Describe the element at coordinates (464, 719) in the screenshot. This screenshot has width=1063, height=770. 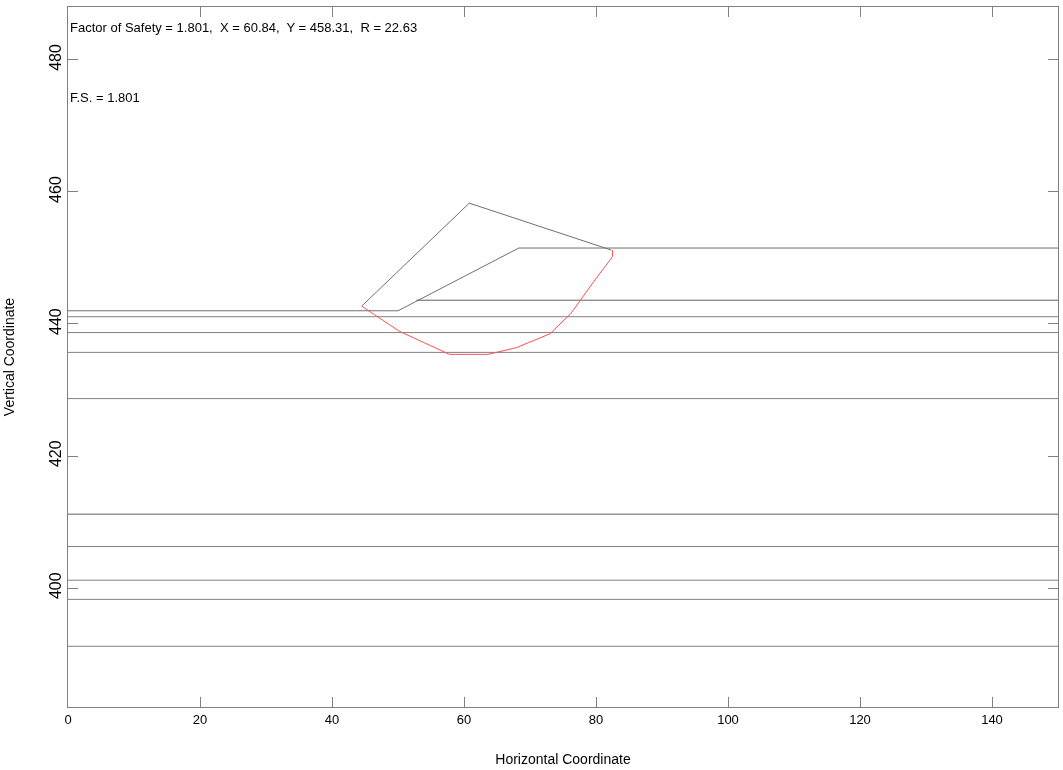
I see `x-tick-label: 60` at that location.